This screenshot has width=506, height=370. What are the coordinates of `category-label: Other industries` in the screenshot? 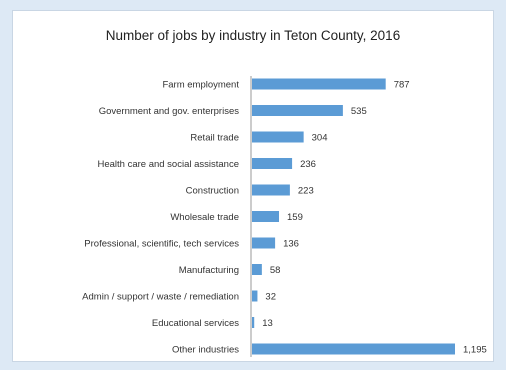 It's located at (205, 350).